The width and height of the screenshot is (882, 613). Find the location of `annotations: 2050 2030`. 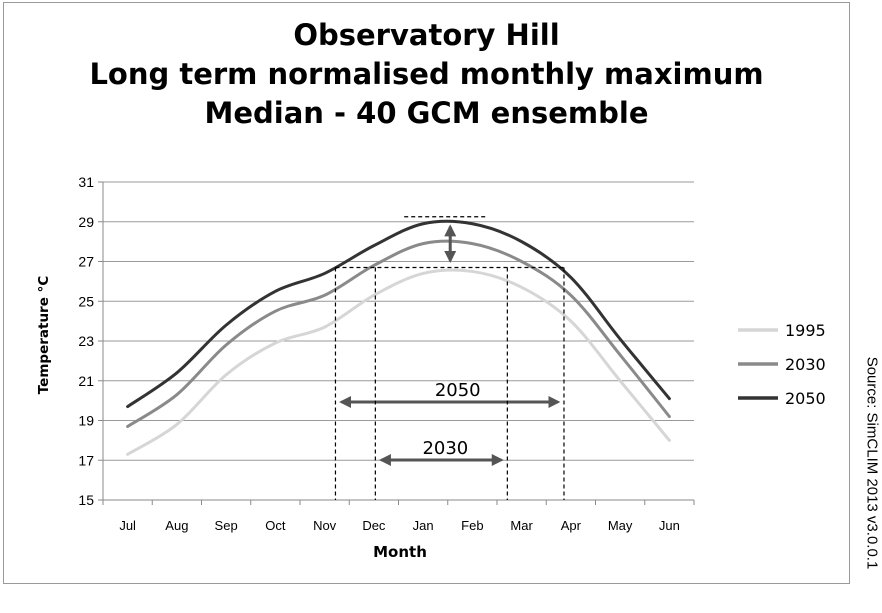

annotations: 2050 2030 is located at coordinates (449, 358).